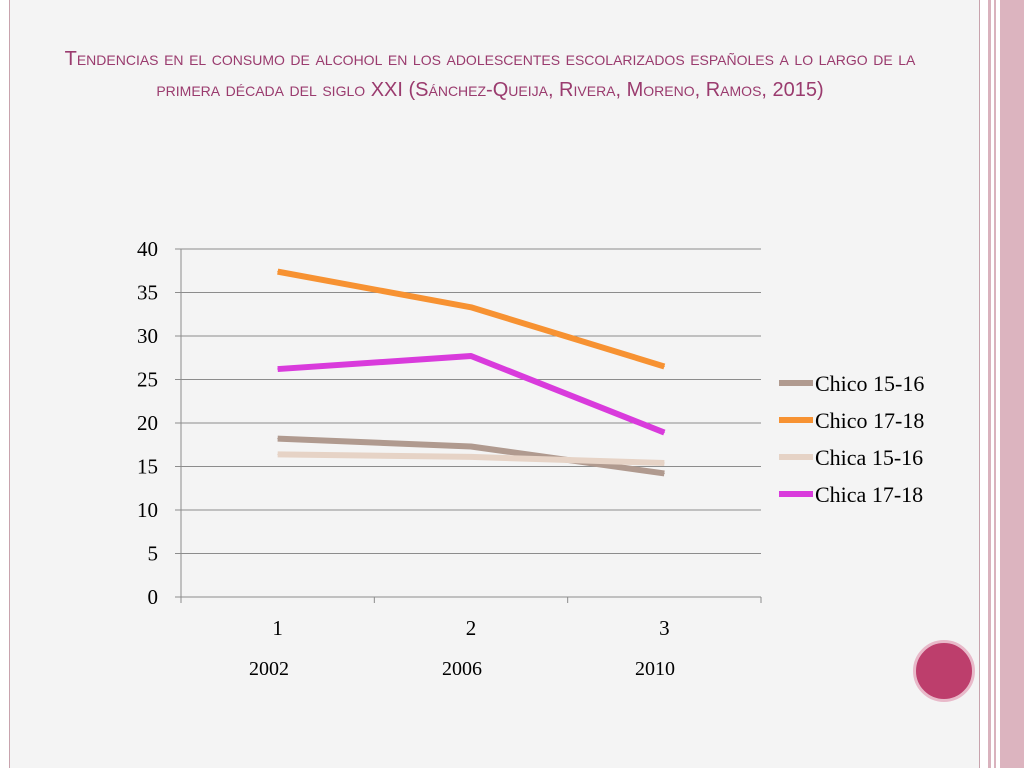  I want to click on y-tick-label: 15, so click(147, 467).